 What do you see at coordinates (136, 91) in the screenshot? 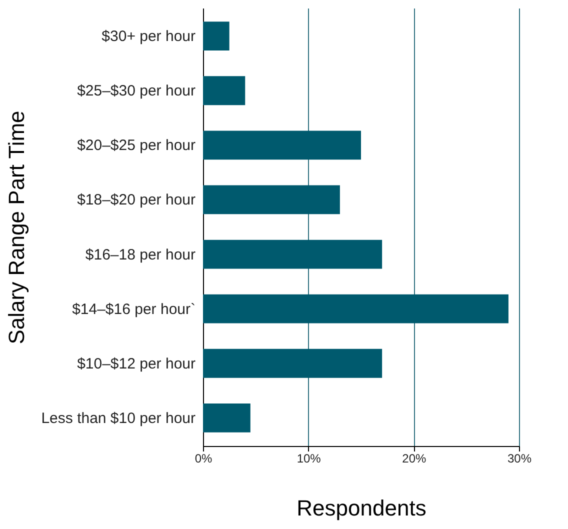
I see `y-tick-label: $25–$30 per hour` at bounding box center [136, 91].